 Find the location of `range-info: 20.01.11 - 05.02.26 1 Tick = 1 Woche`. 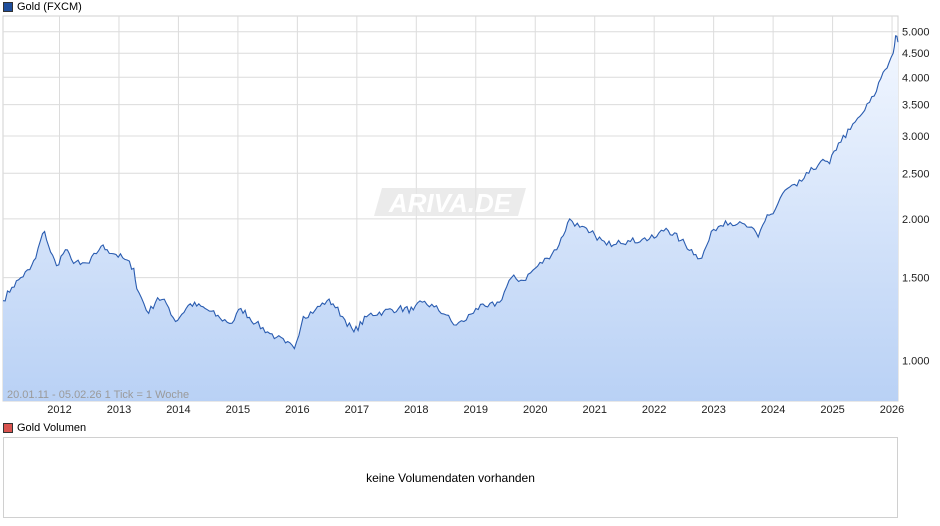

range-info: 20.01.11 - 05.02.26 1 Tick = 1 Woche is located at coordinates (98, 395).